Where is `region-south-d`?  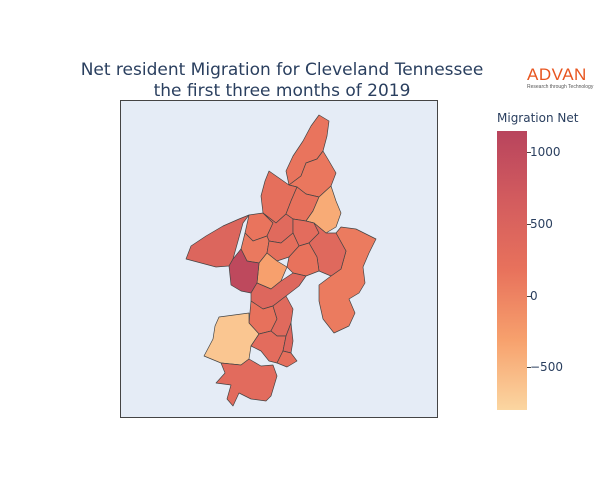
region-south-d is located at coordinates (288, 338).